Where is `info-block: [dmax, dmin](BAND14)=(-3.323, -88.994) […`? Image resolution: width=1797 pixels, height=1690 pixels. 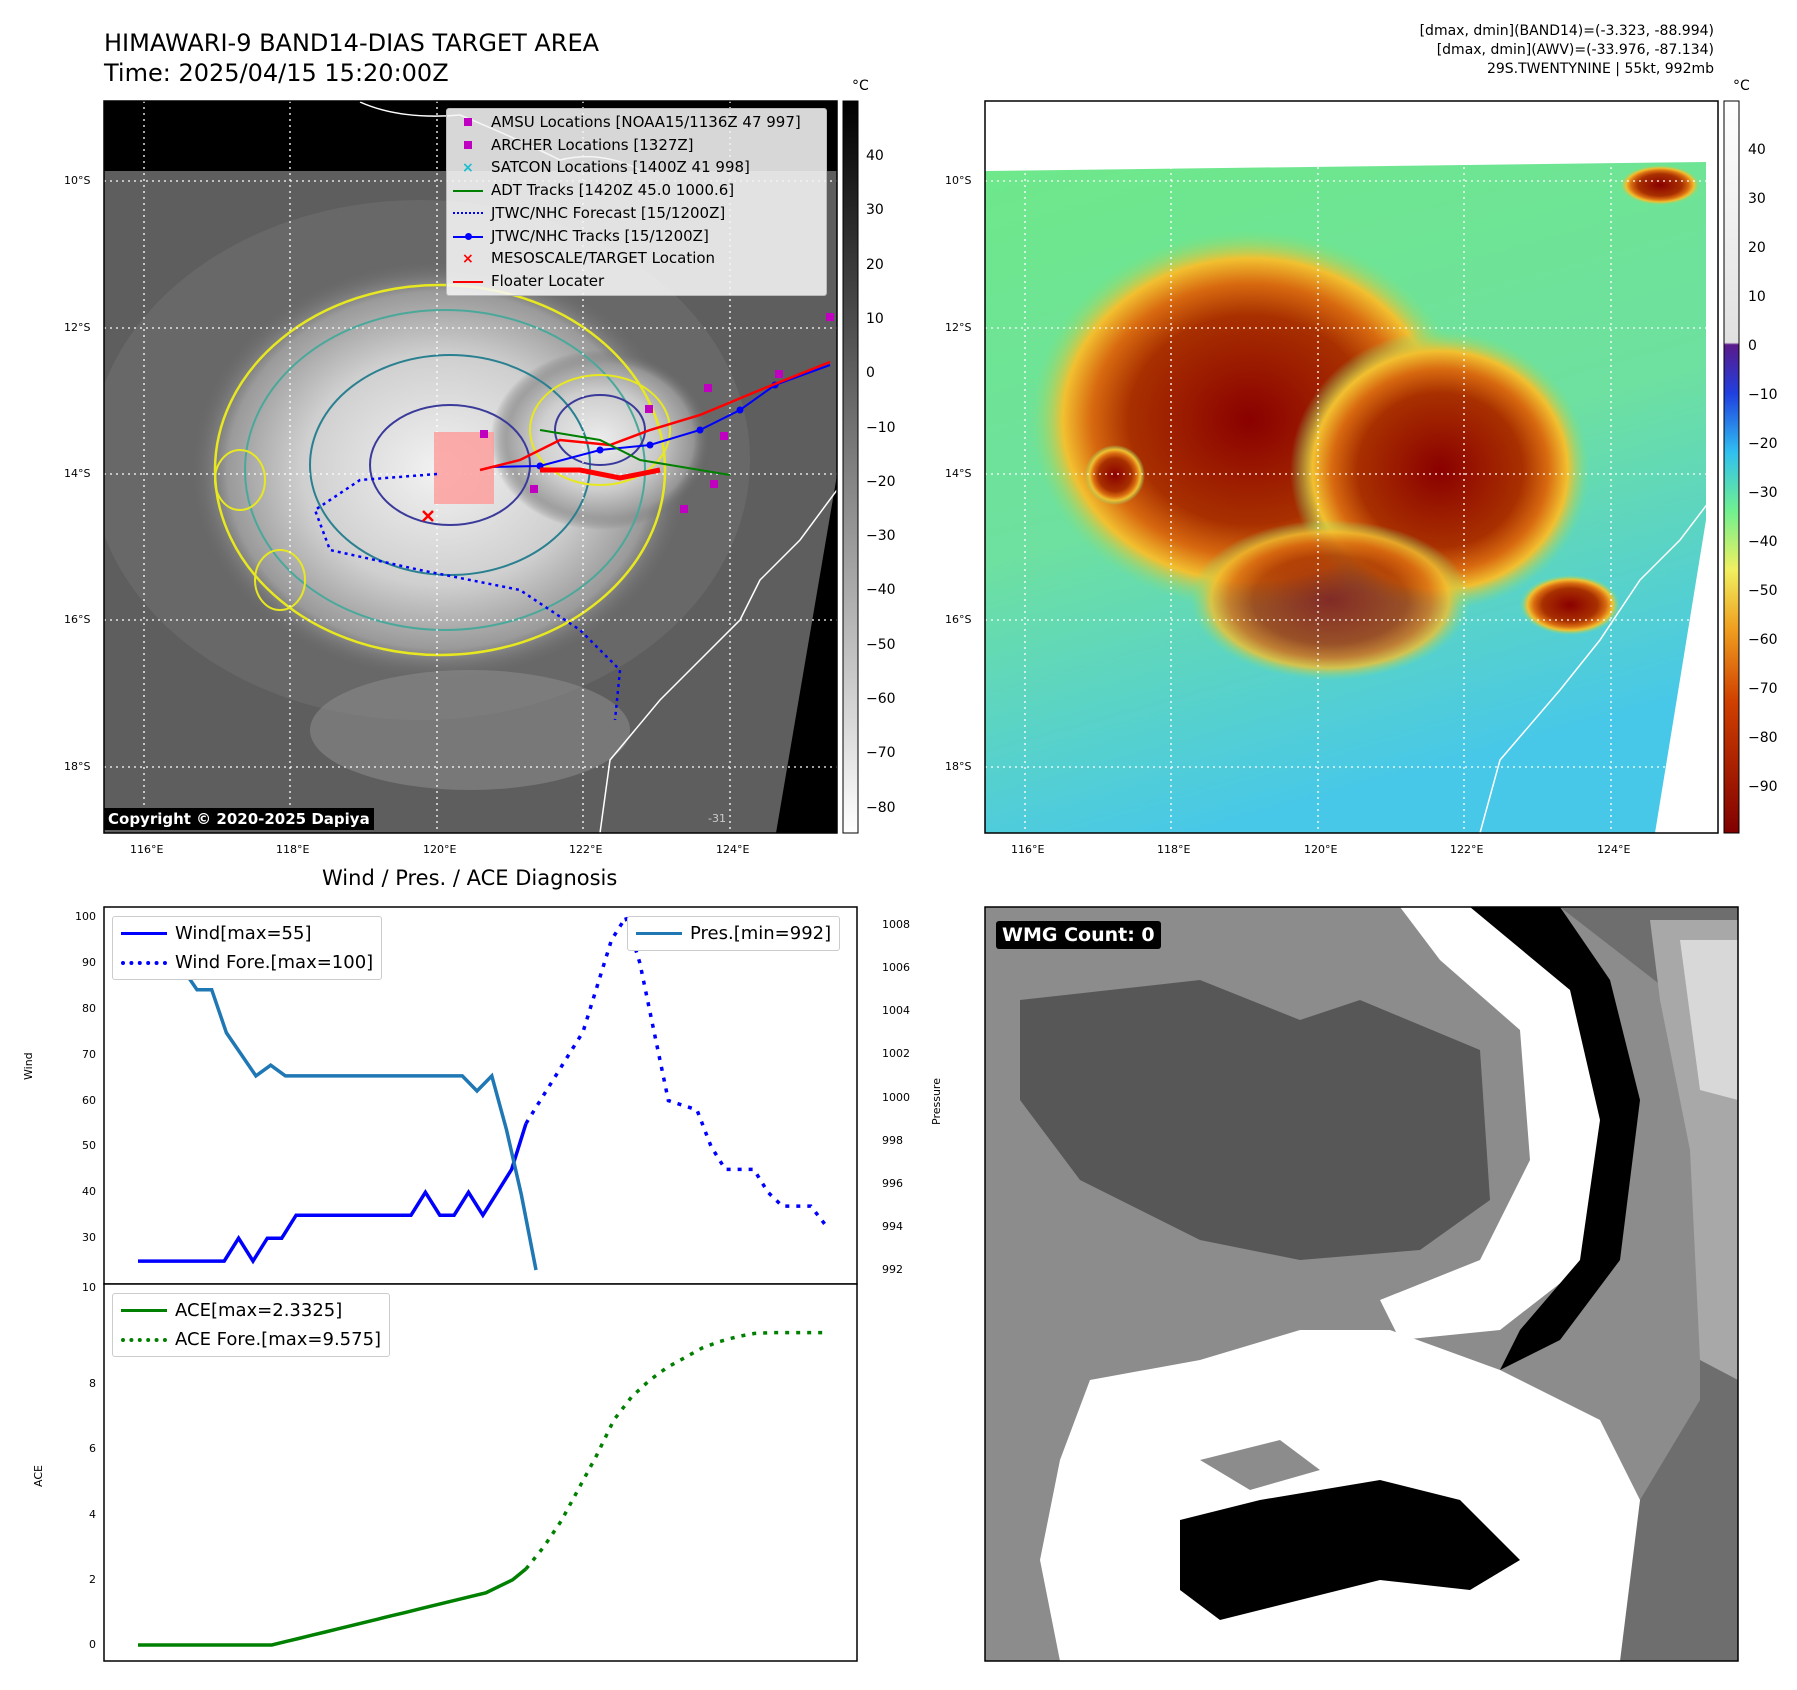 info-block: [dmax, dmin](BAND14)=(-3.323, -88.994) [… is located at coordinates (1567, 50).